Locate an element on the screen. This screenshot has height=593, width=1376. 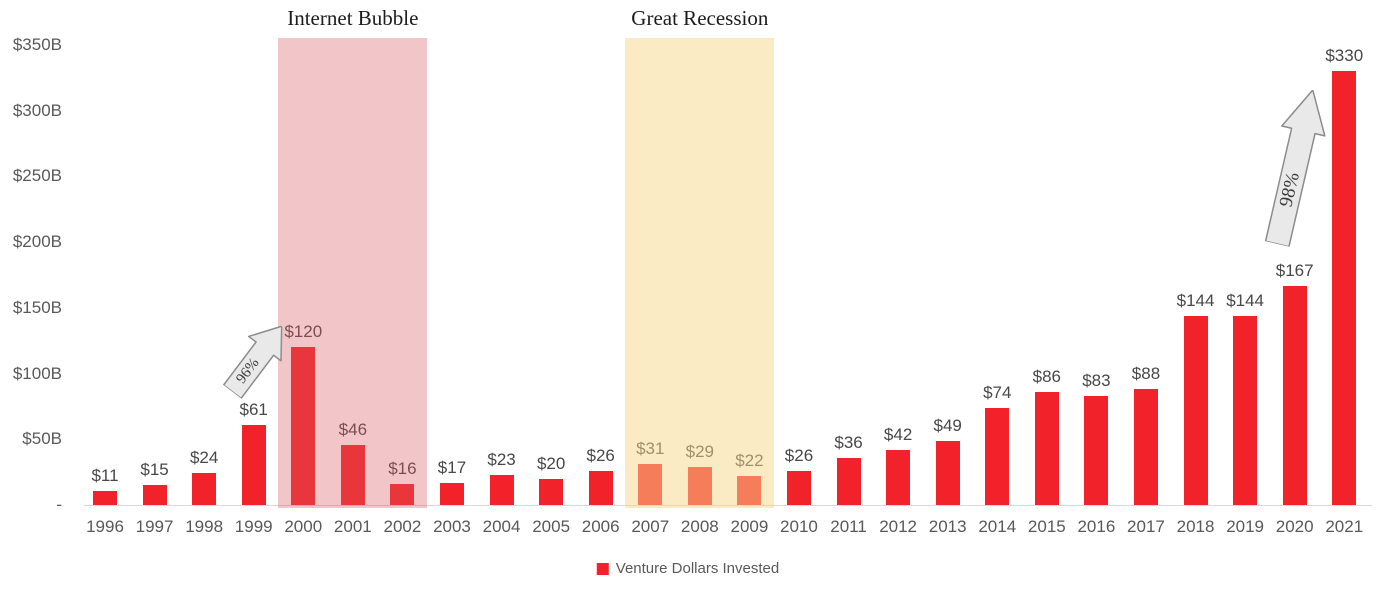
year-label: 1997 is located at coordinates (154, 526).